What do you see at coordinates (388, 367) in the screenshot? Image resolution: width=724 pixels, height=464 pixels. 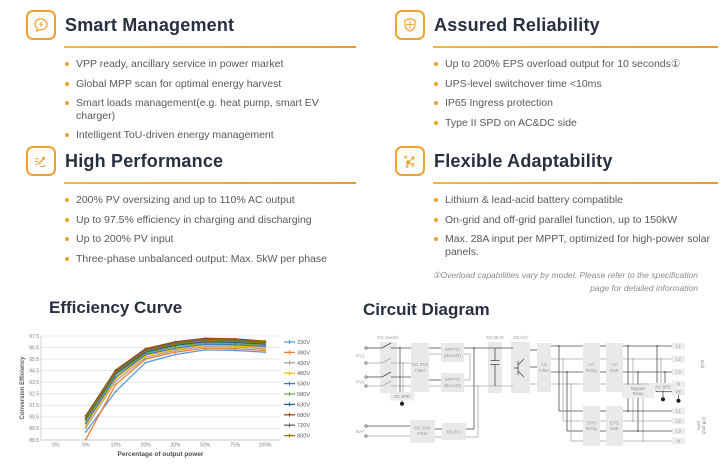 I see `circuit-block-dc-switch` at bounding box center [388, 367].